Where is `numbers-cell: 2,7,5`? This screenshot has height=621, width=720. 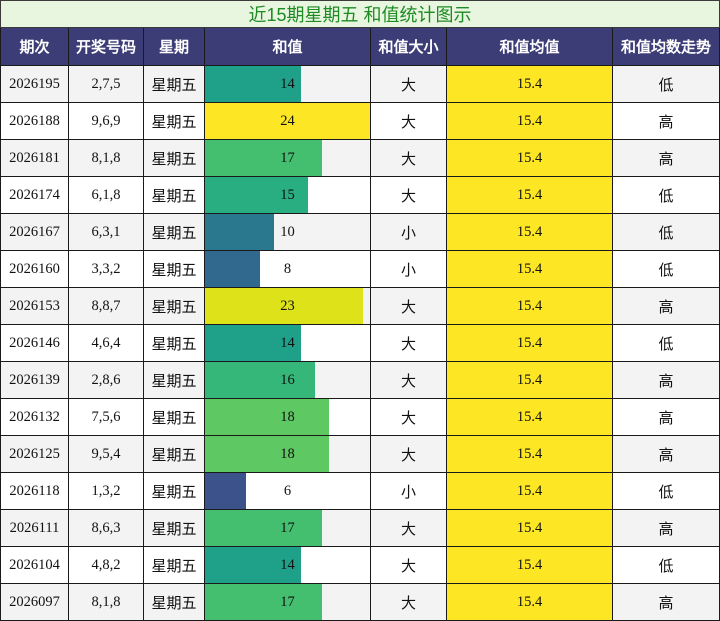
numbers-cell: 2,7,5 is located at coordinates (106, 84).